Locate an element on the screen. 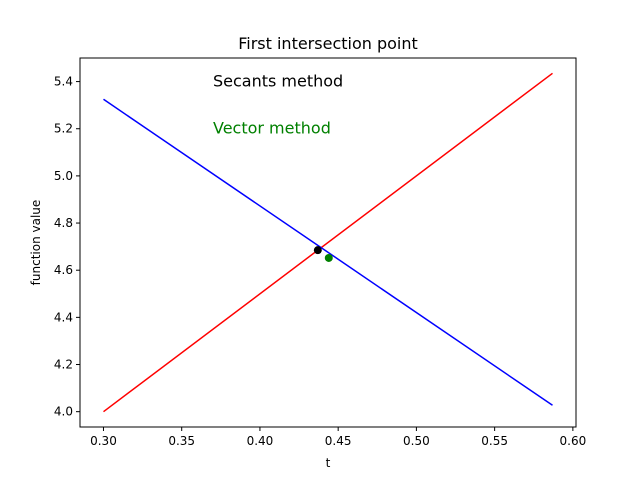  y-tick-label: 5.2 is located at coordinates (63, 129).